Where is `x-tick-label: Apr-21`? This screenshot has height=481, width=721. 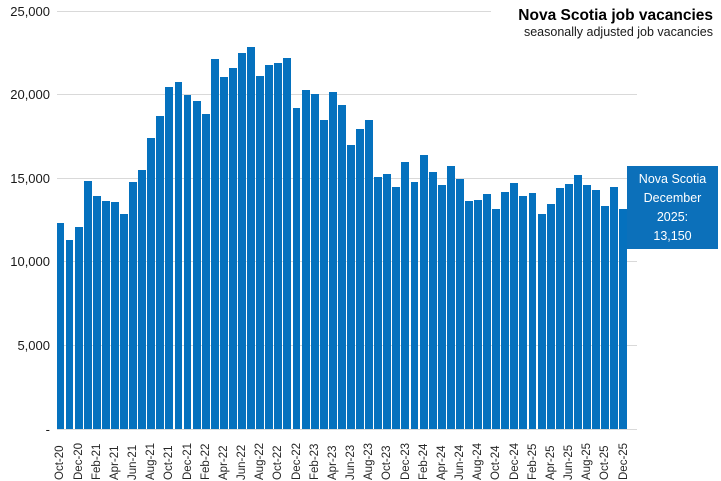 x-tick-label: Apr-21 is located at coordinates (114, 462).